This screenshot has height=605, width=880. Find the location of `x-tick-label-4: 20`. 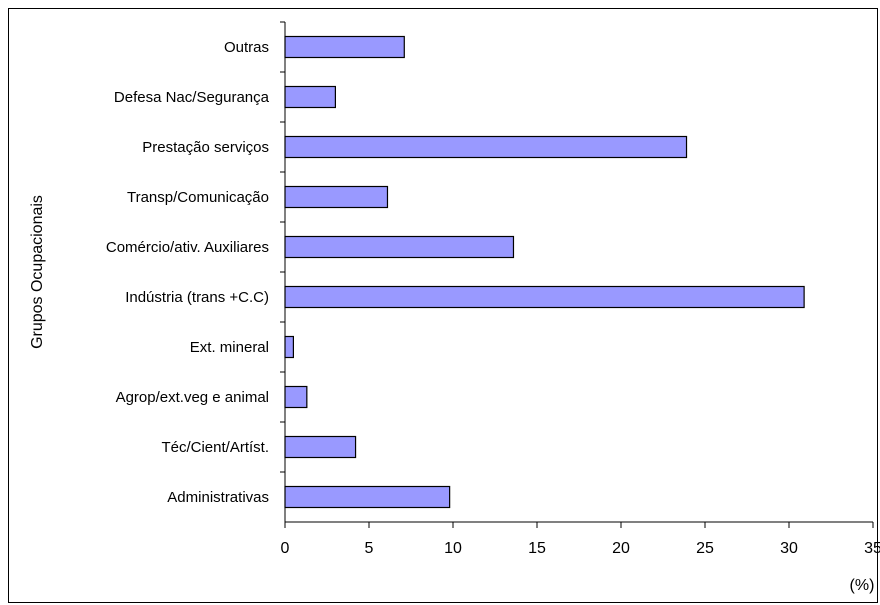

x-tick-label-4: 20 is located at coordinates (621, 548).